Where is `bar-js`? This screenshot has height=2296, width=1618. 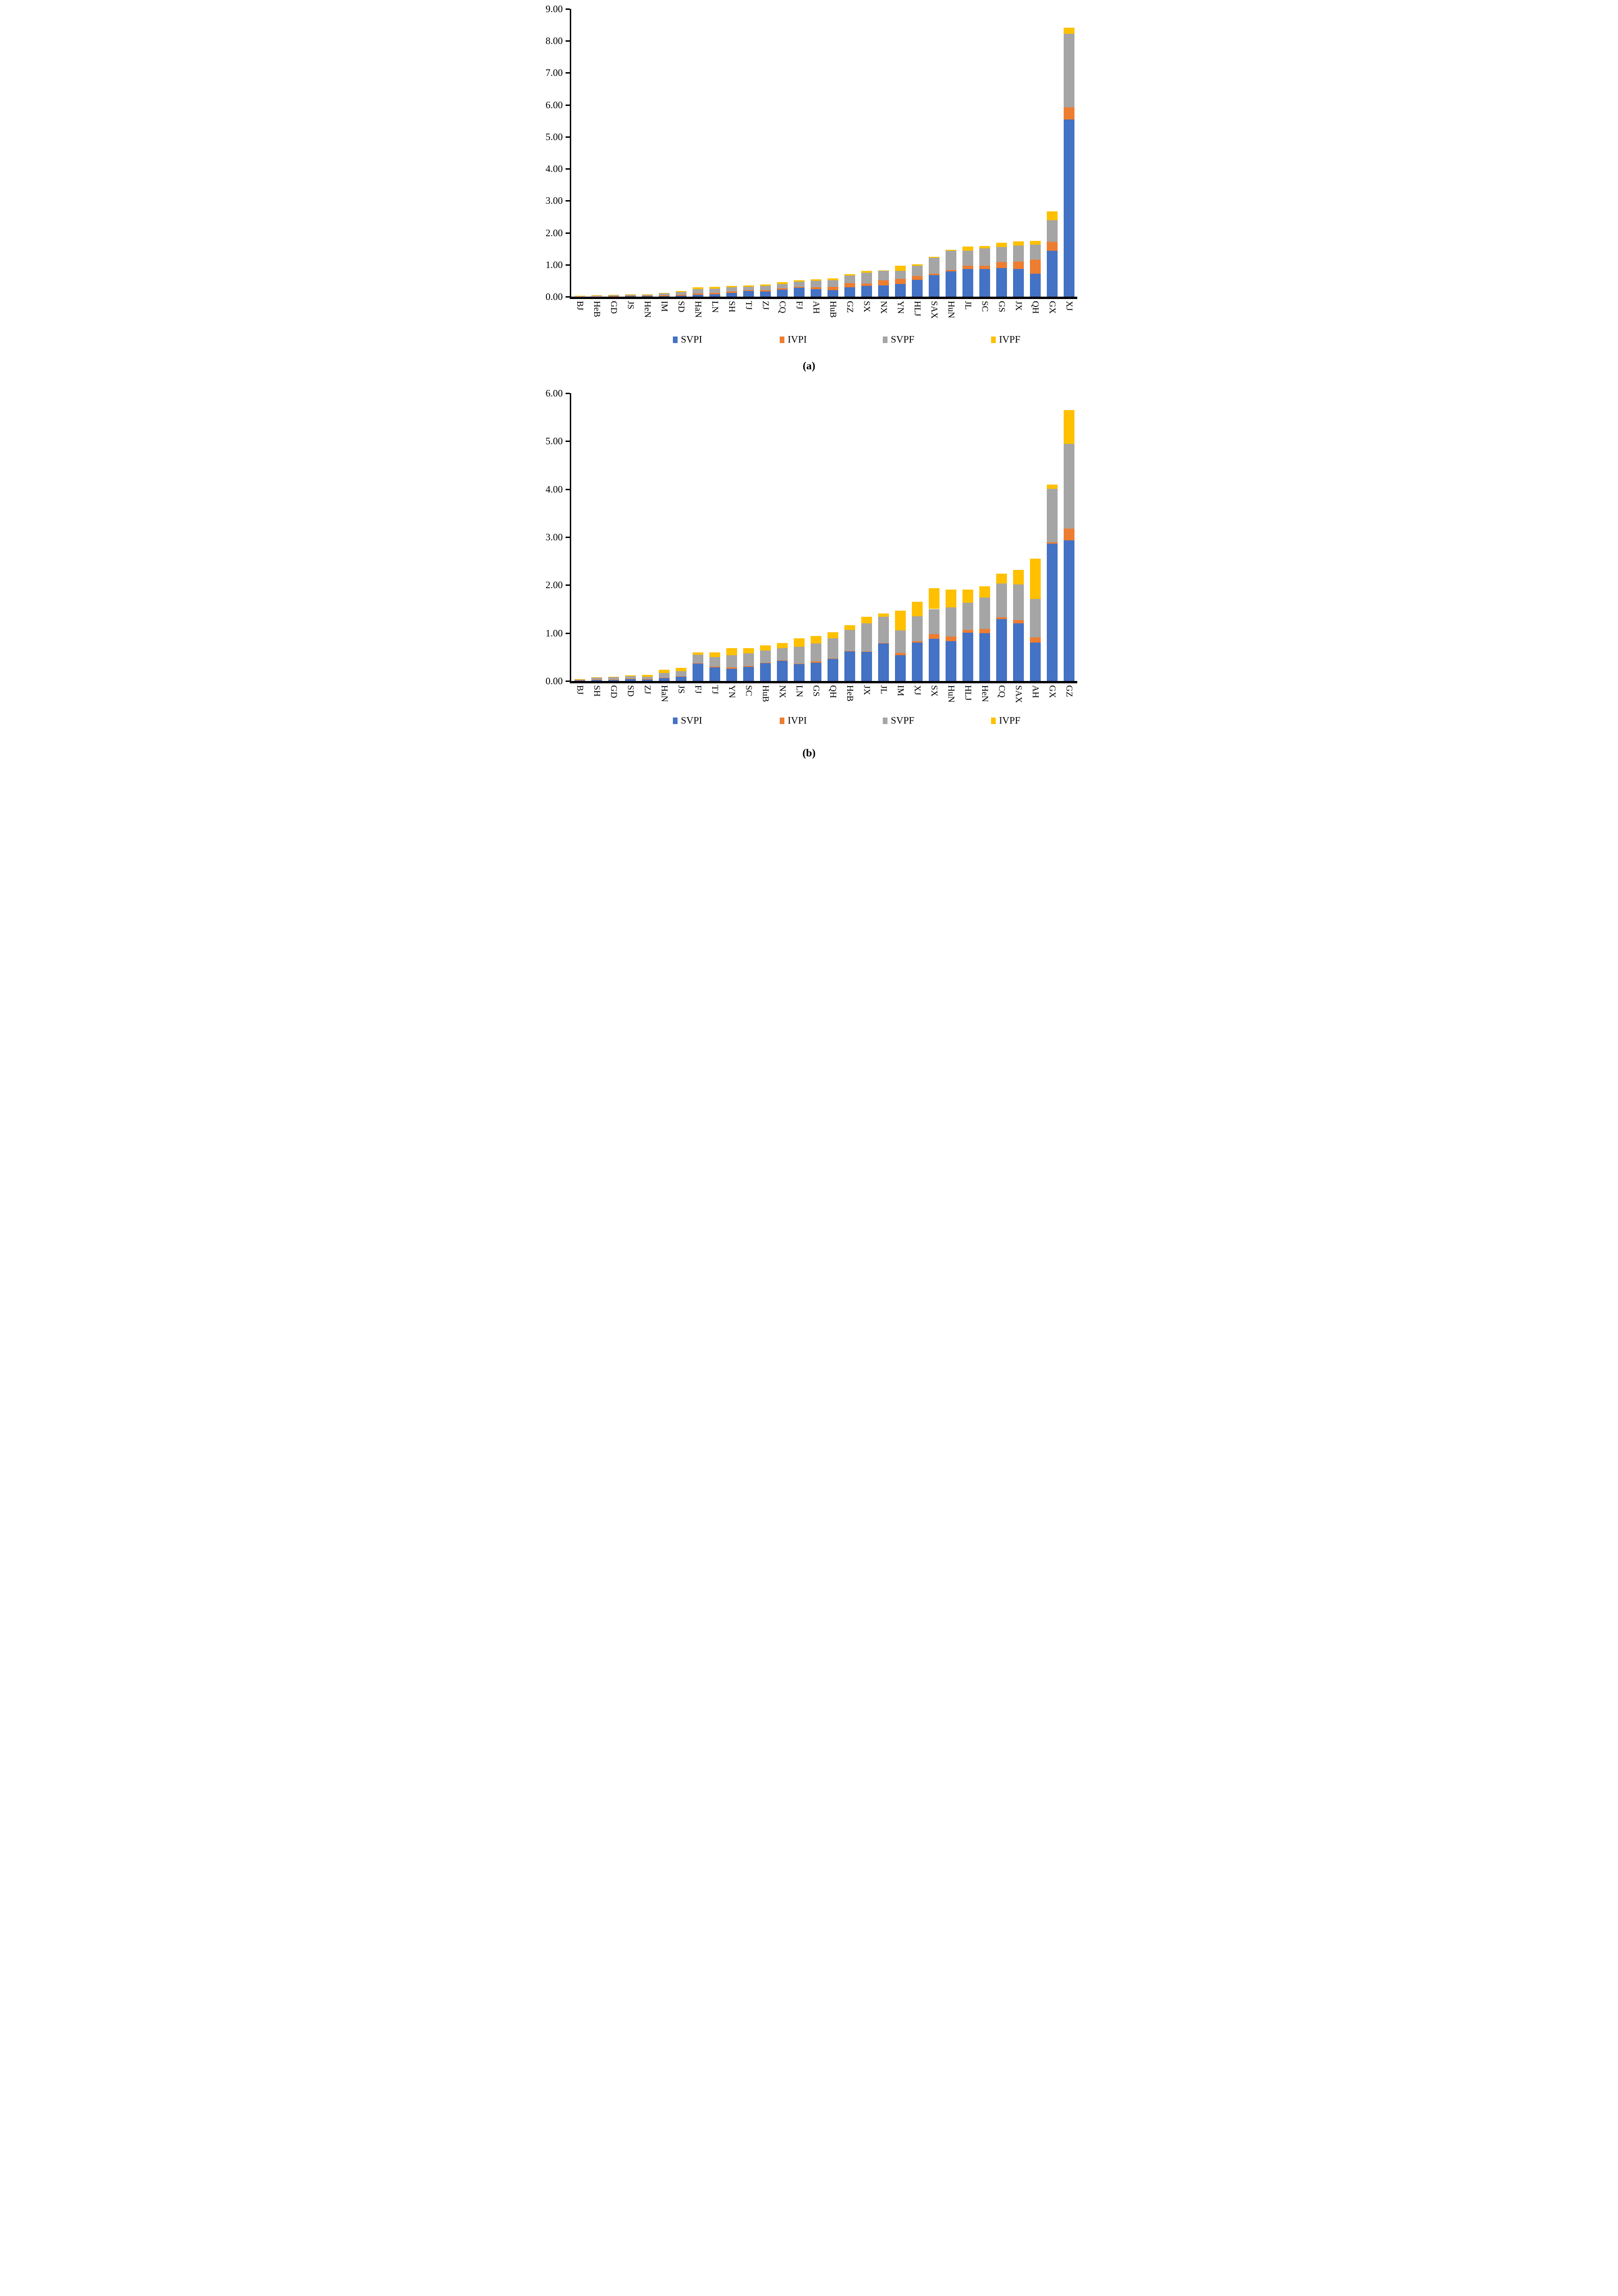
bar-js is located at coordinates (680, 674).